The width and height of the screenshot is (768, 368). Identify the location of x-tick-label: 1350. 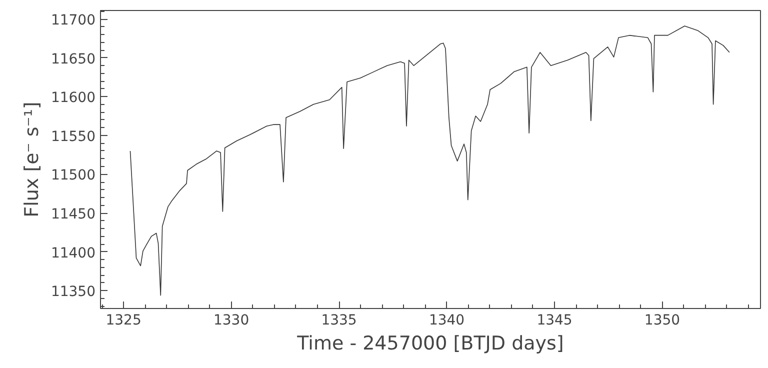
(662, 320).